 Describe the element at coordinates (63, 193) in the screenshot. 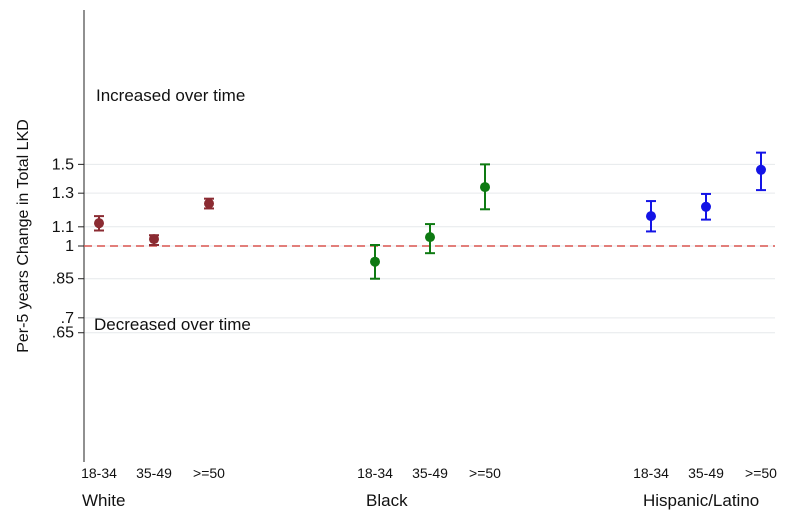

I see `y-tick-label: 1.3` at that location.